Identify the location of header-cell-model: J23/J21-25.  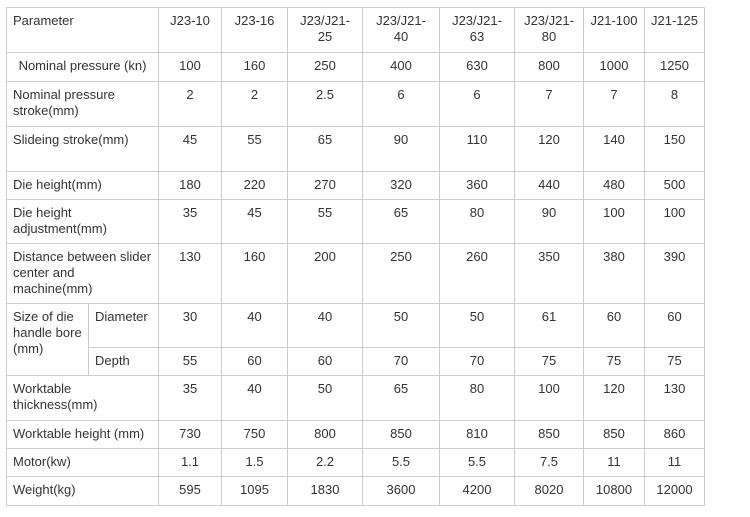
(325, 30).